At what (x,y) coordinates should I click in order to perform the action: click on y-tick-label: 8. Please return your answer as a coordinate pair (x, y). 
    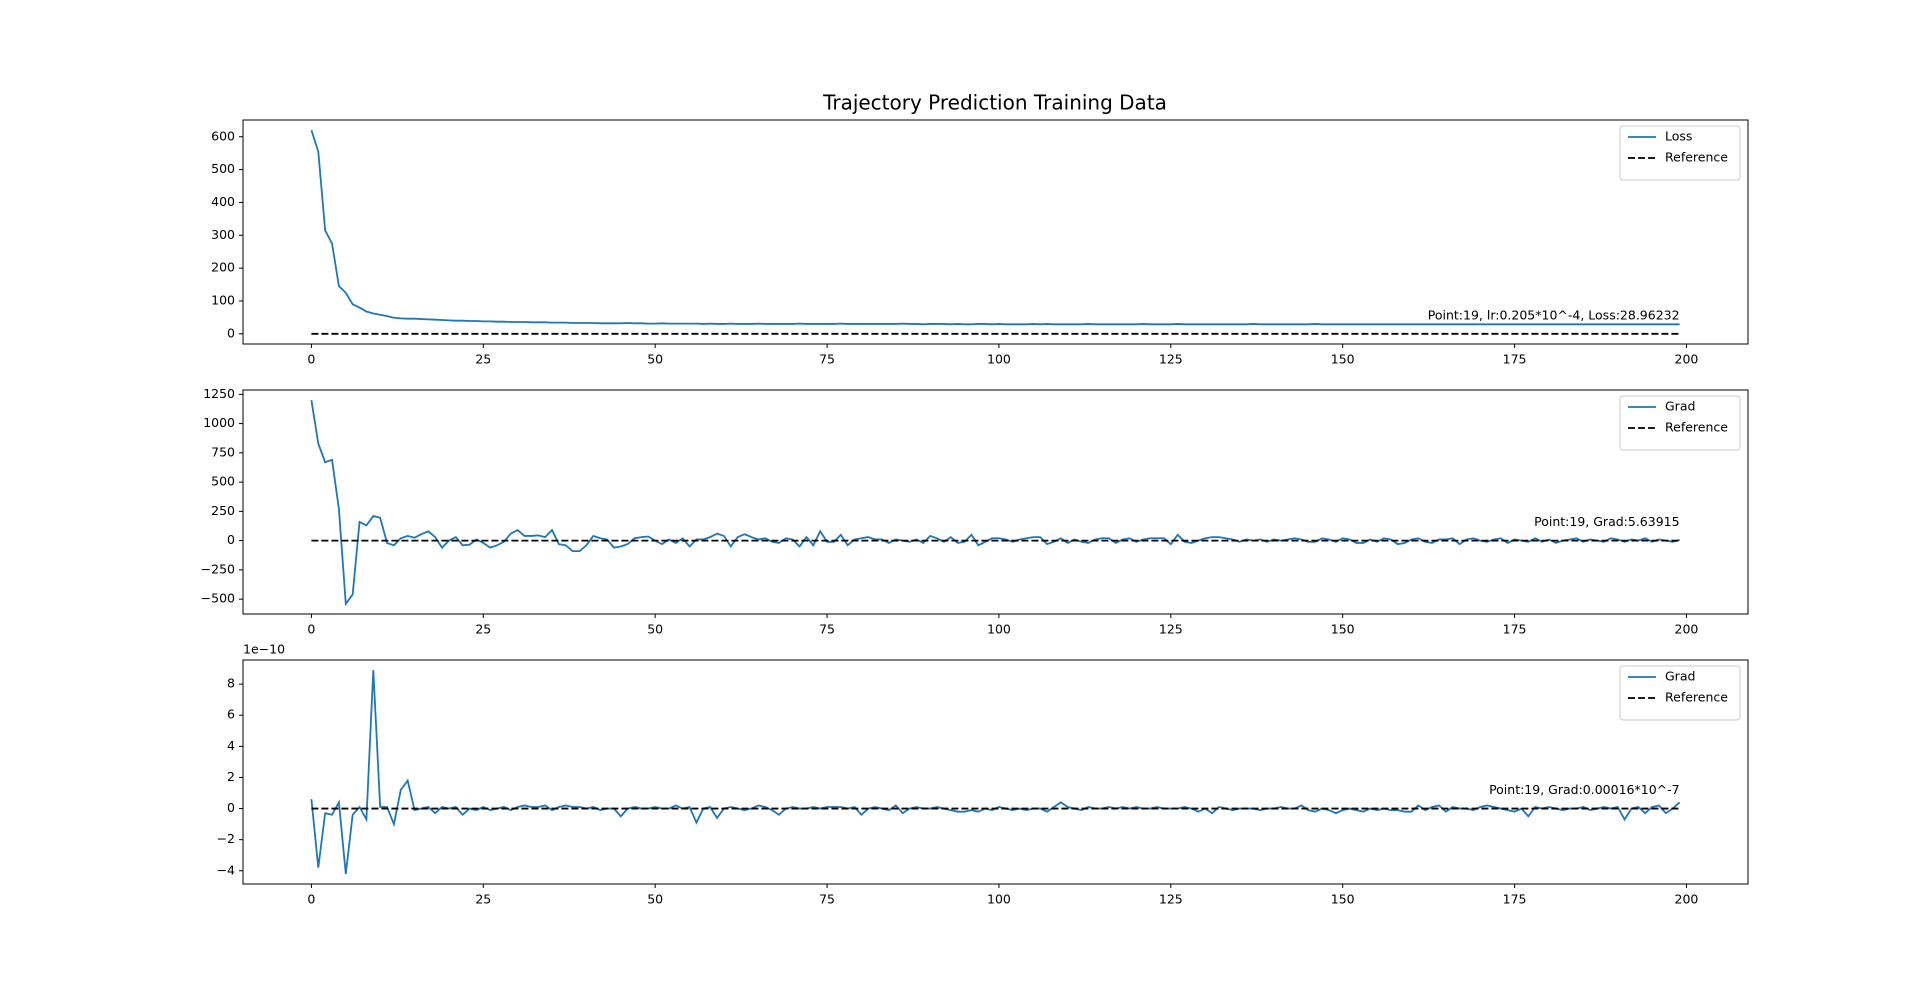
    Looking at the image, I should click on (231, 683).